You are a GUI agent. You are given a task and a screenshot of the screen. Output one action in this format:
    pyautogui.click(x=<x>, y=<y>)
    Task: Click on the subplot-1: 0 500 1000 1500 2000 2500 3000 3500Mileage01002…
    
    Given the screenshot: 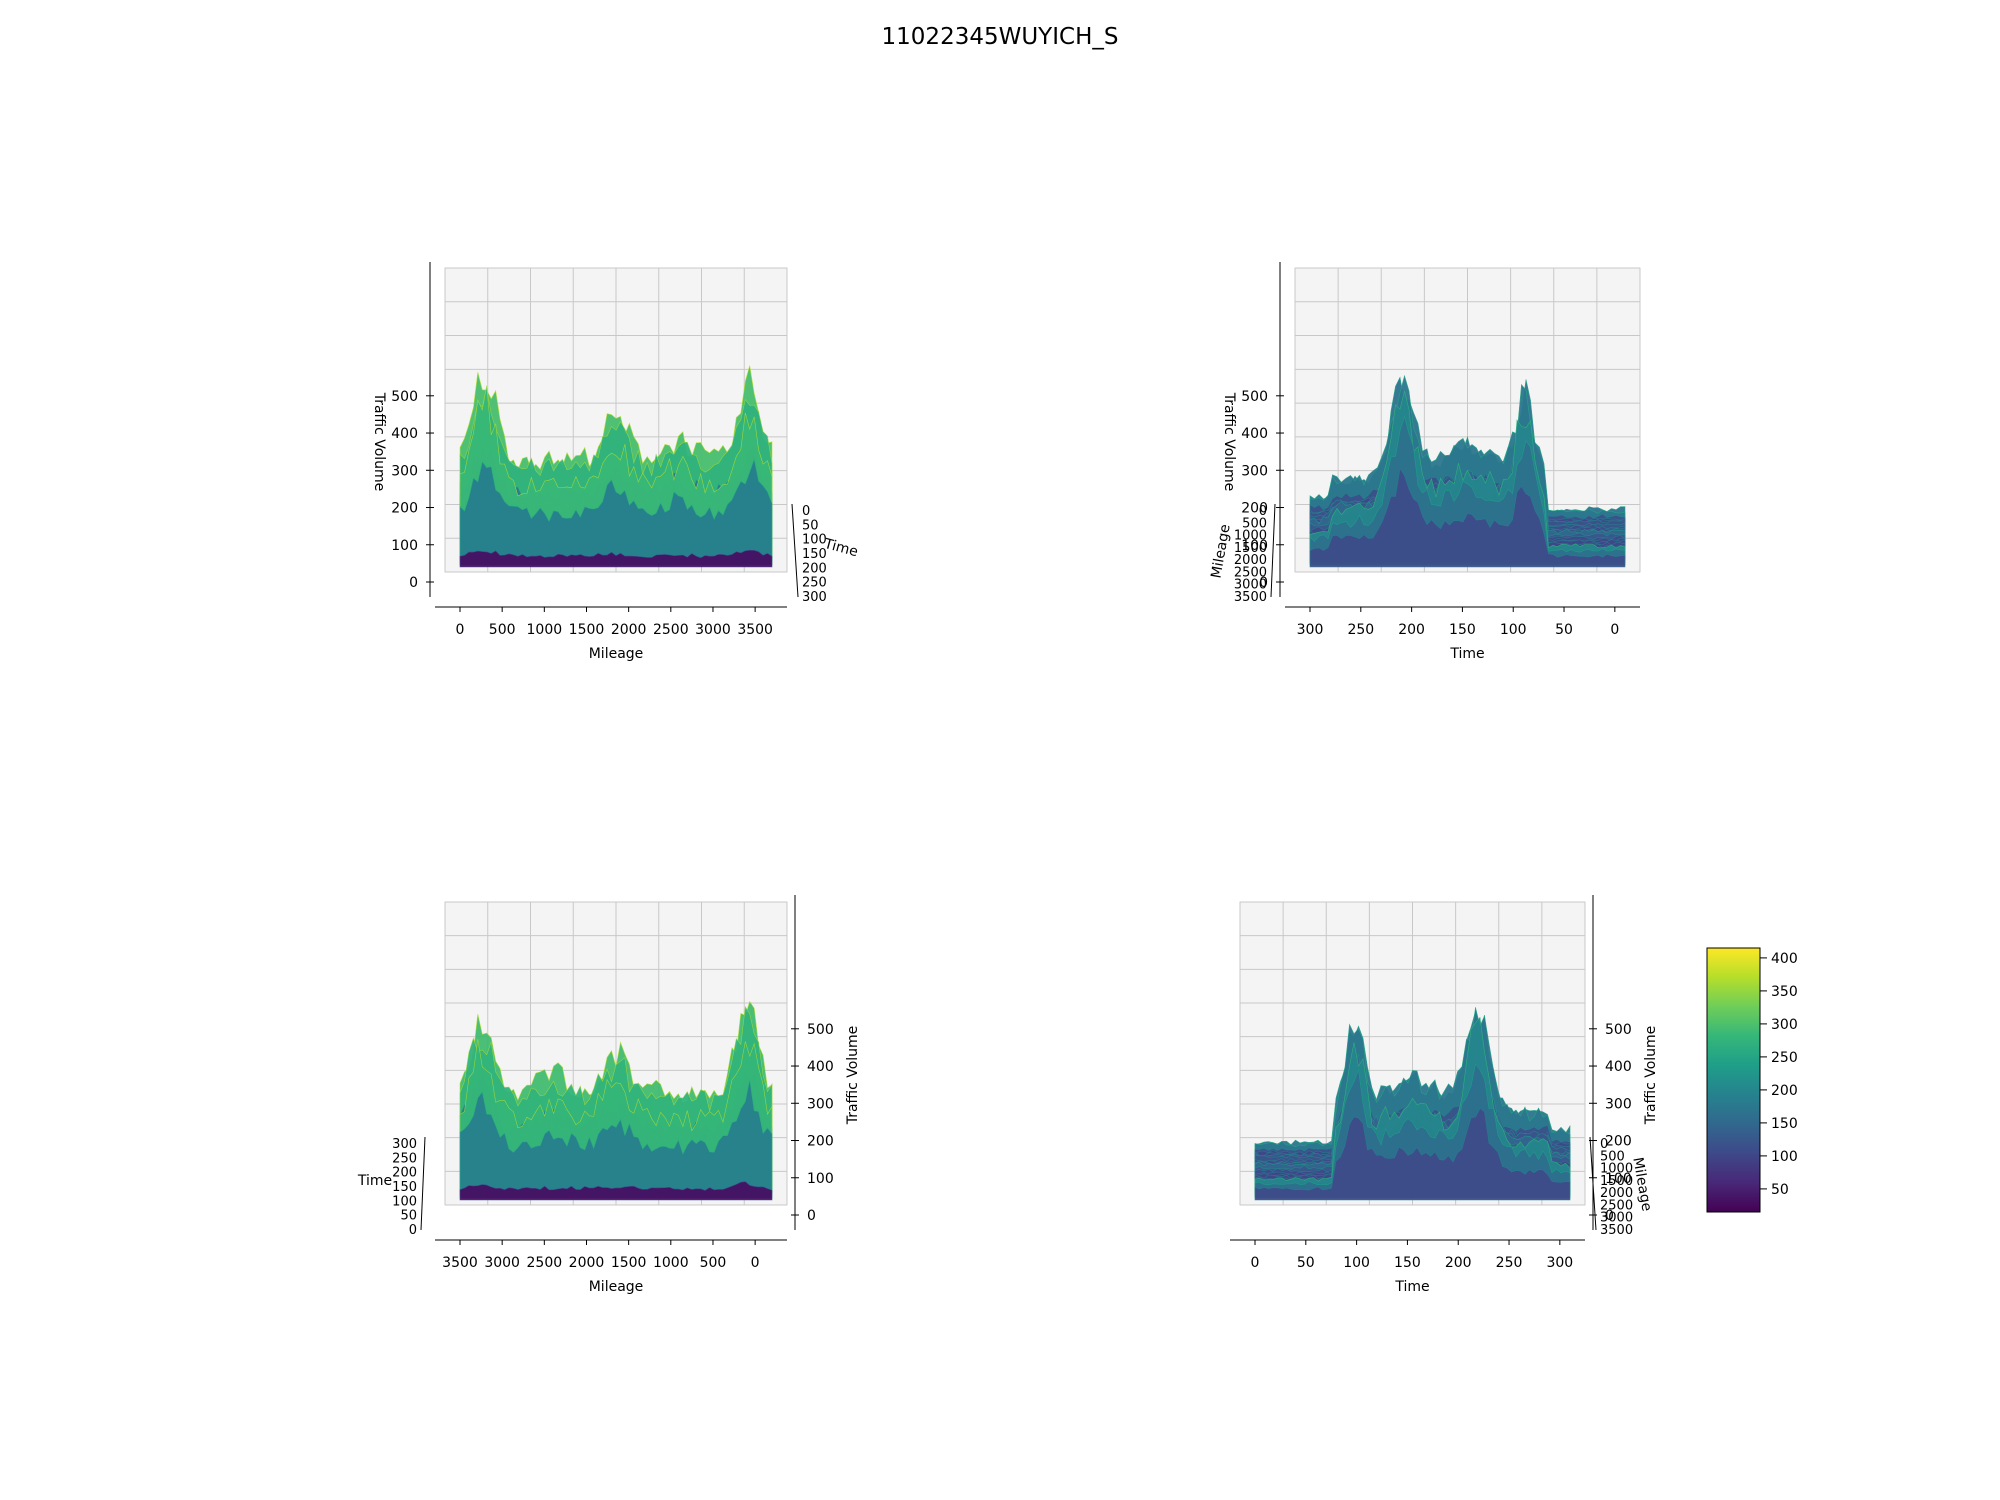 What is the action you would take?
    pyautogui.click(x=615, y=462)
    